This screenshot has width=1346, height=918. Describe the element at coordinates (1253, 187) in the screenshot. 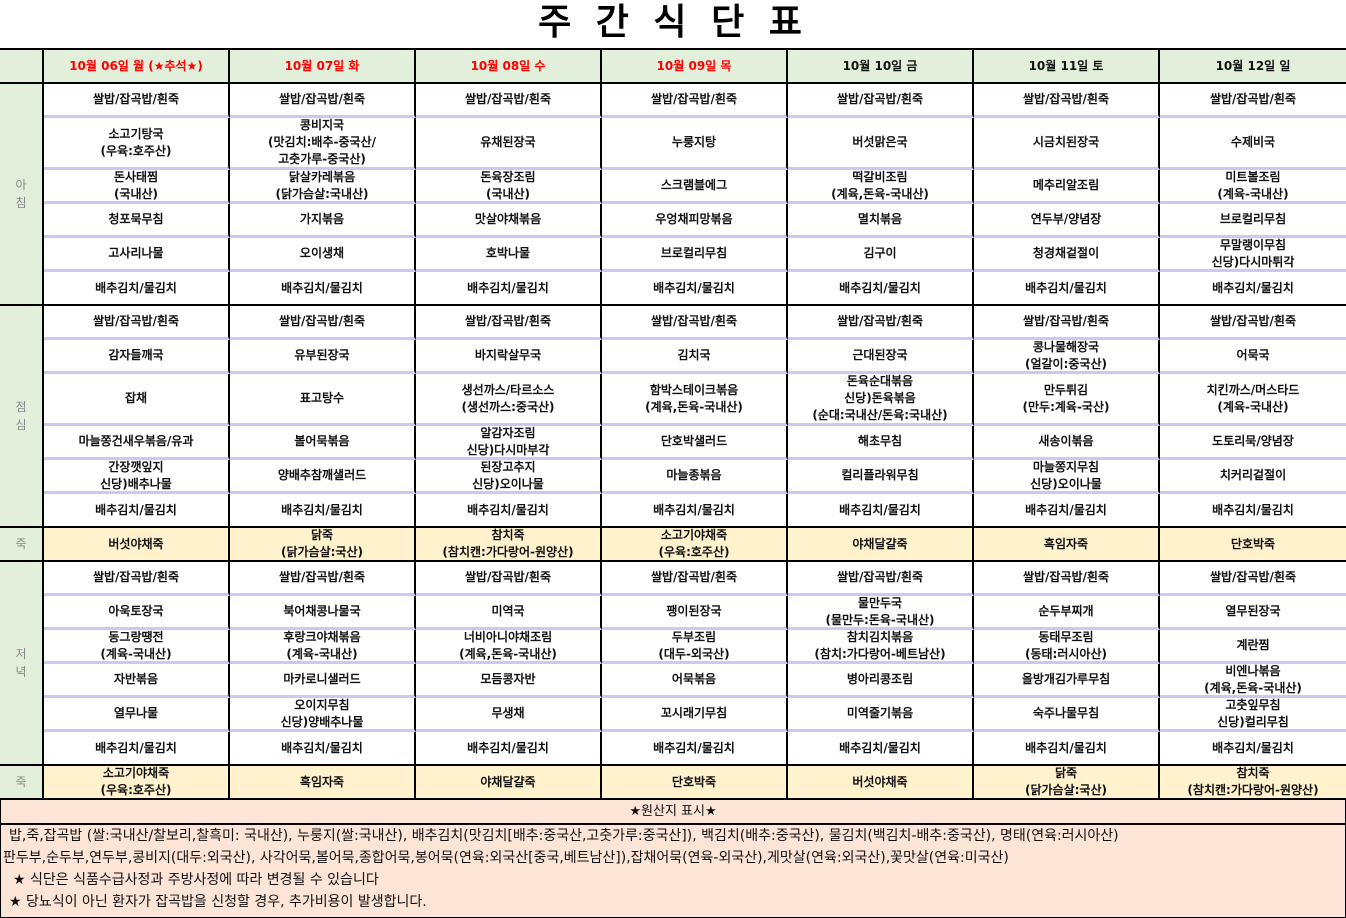

I see `menu-cell: 미트볼조림 (계육-국내산)` at that location.